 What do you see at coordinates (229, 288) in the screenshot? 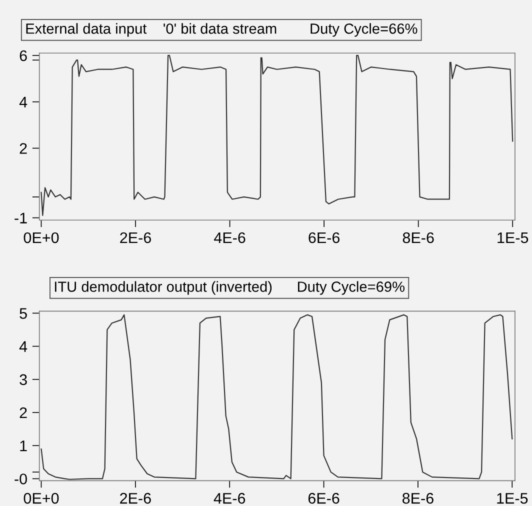
I see `chart-title: ITU demodulator output (inverted) Duty Cycle=69%` at bounding box center [229, 288].